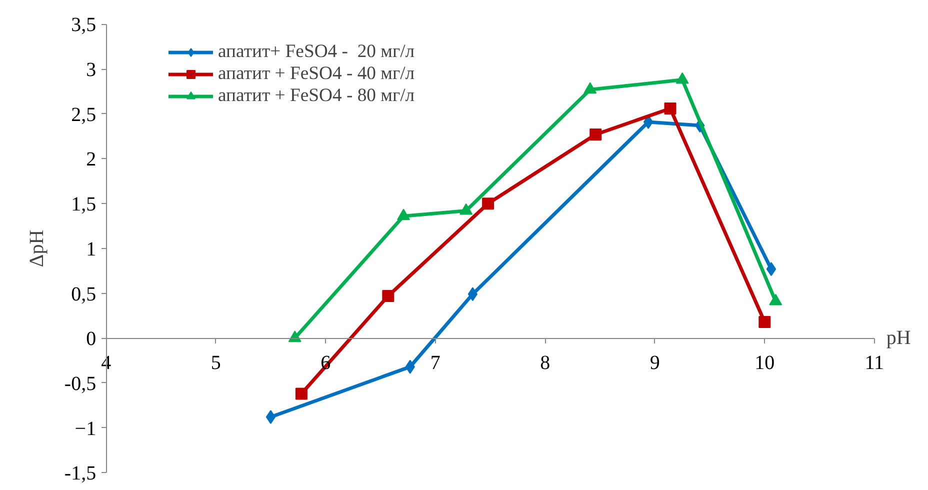 The width and height of the screenshot is (928, 490). Describe the element at coordinates (91, 249) in the screenshot. I see `y-tick-label: 1` at that location.